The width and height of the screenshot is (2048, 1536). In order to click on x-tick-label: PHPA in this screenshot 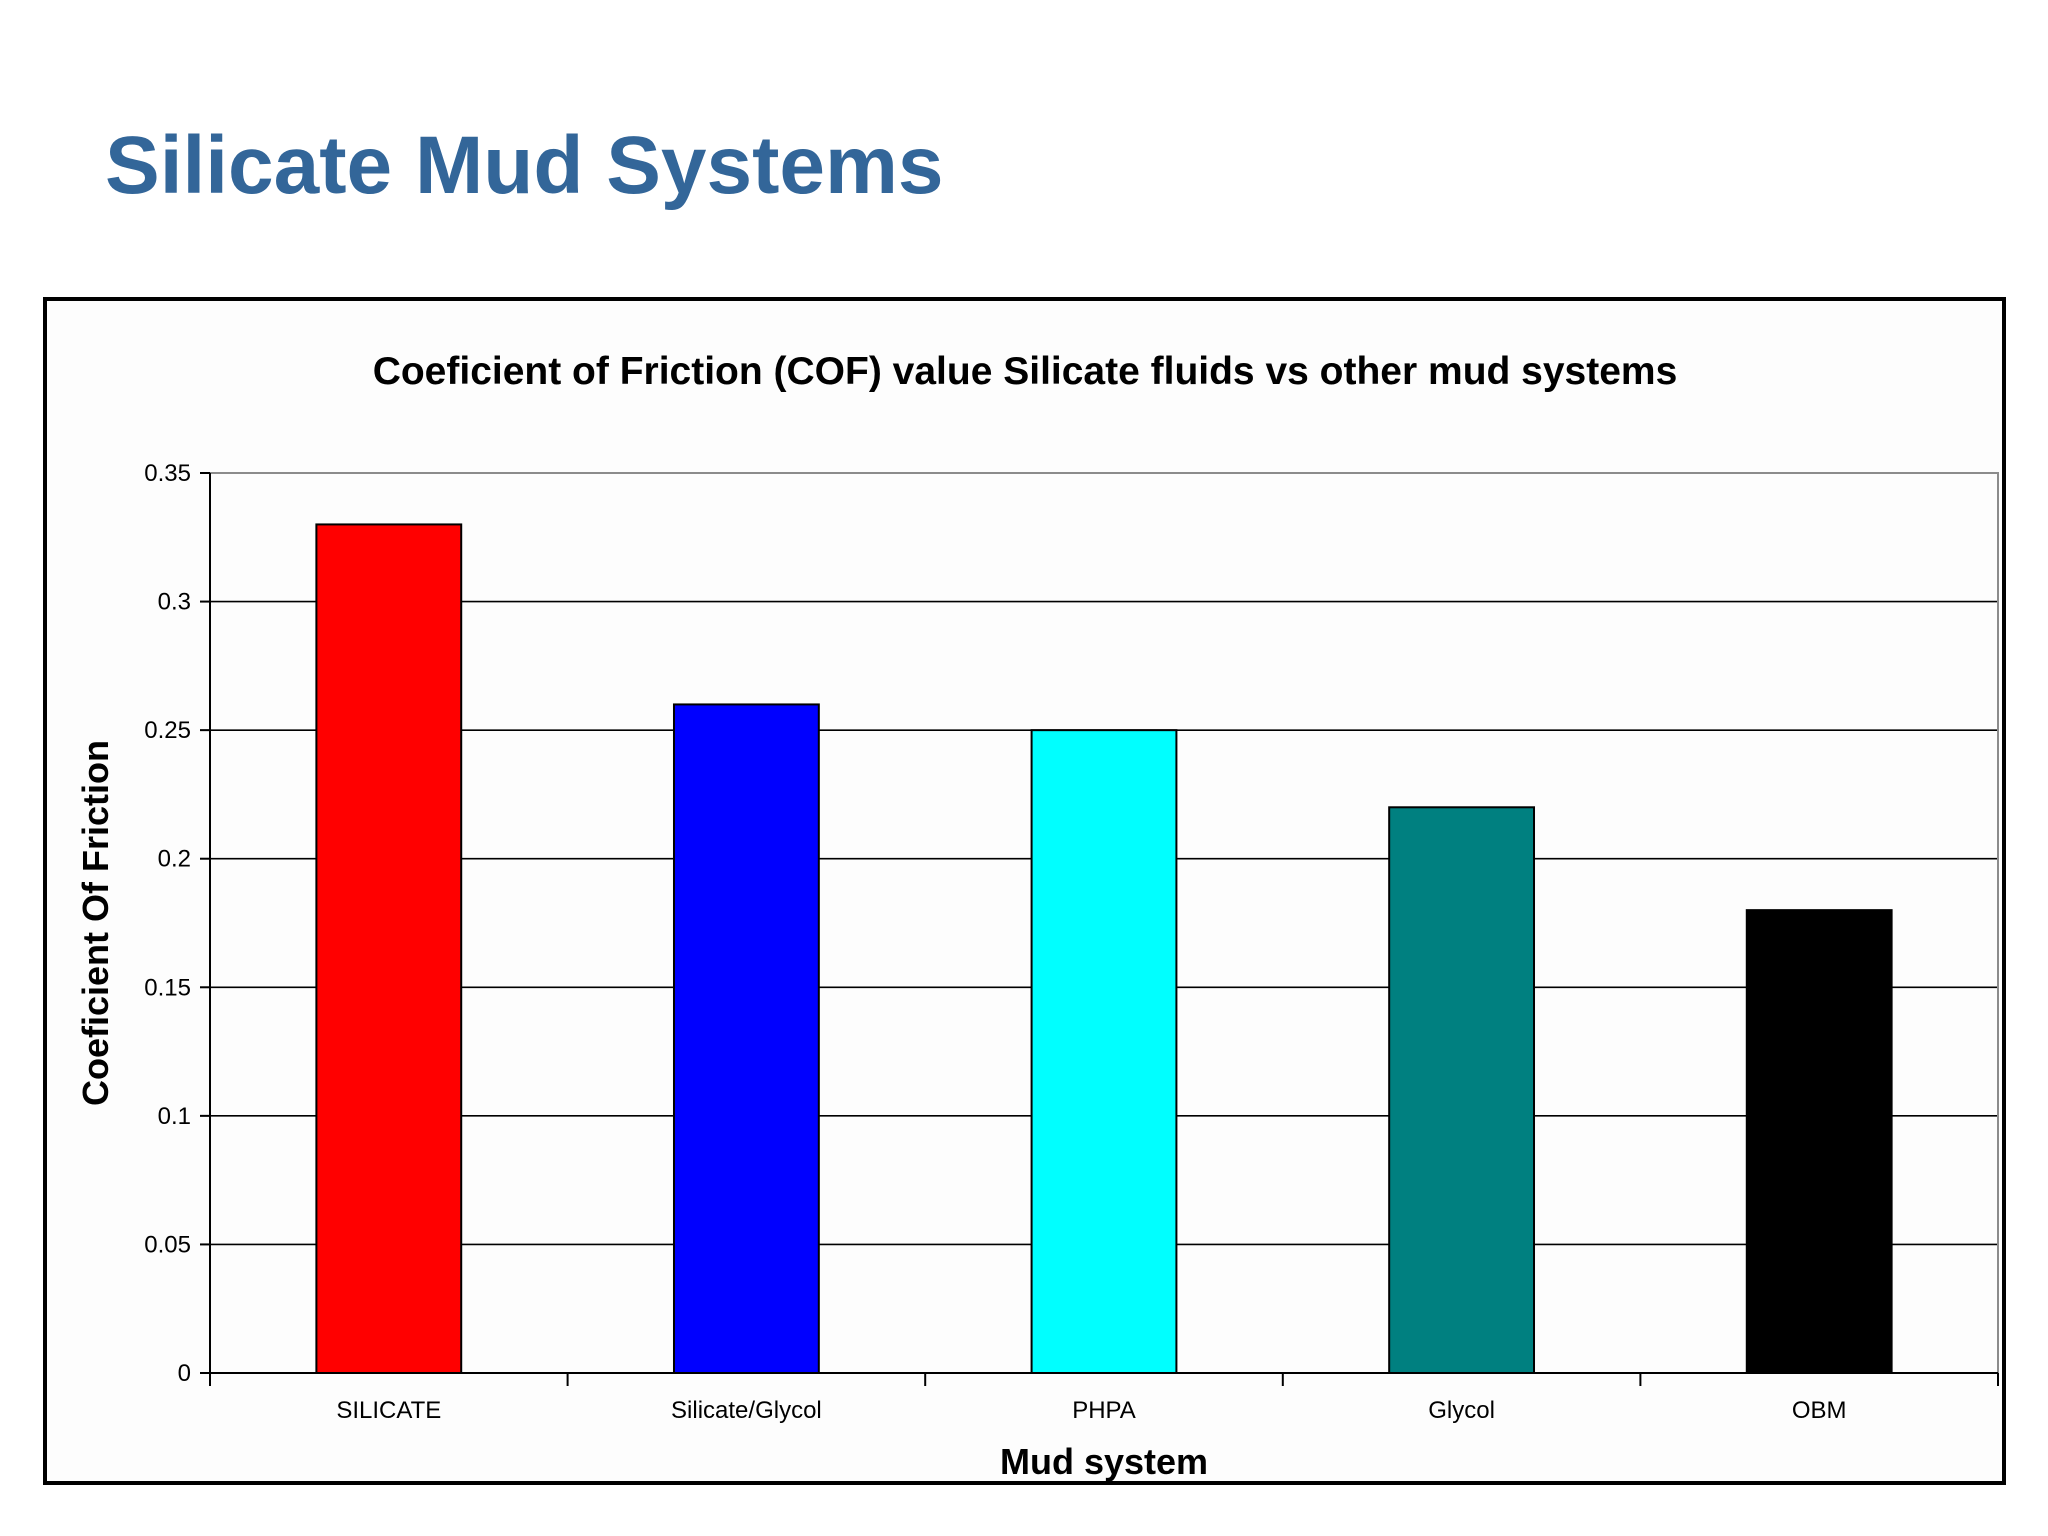, I will do `click(1104, 1410)`.